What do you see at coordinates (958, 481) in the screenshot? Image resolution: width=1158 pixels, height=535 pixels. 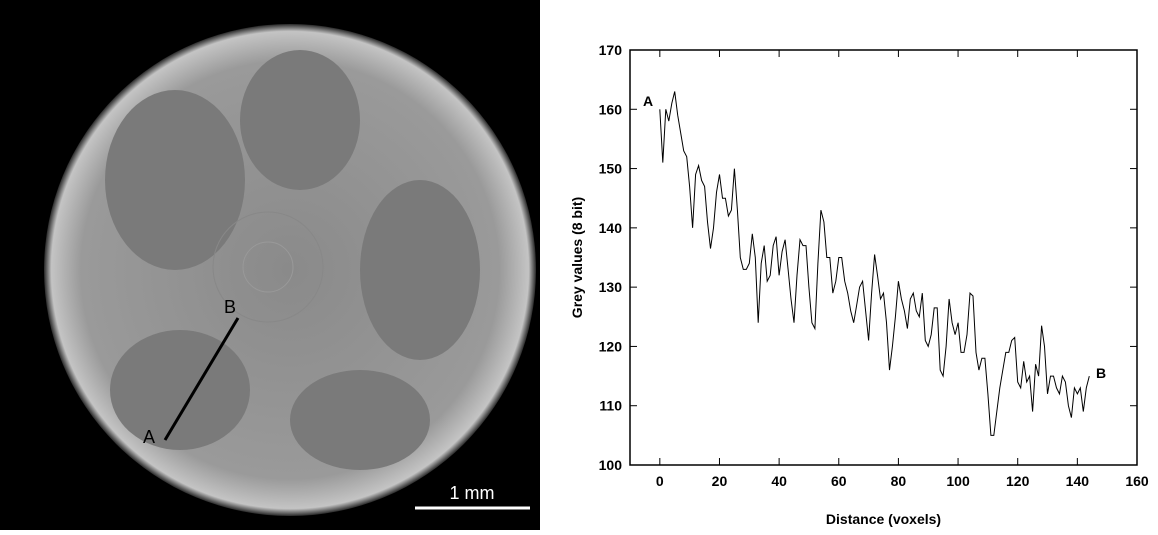 I see `x-tick-label: 100` at bounding box center [958, 481].